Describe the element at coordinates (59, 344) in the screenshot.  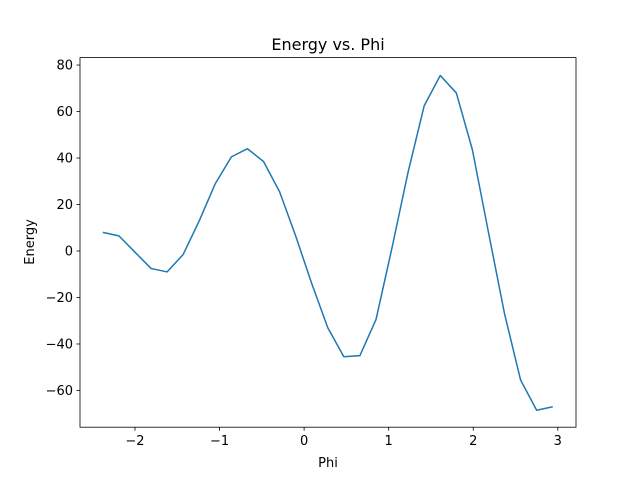
I see `y-tick-label: −40` at that location.